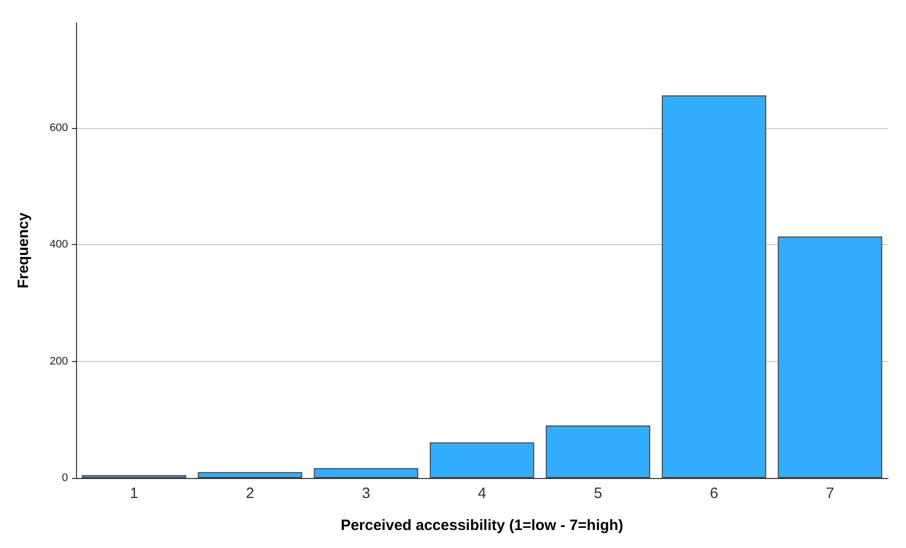 The height and width of the screenshot is (548, 906). What do you see at coordinates (134, 493) in the screenshot?
I see `x-tick-label: 1` at bounding box center [134, 493].